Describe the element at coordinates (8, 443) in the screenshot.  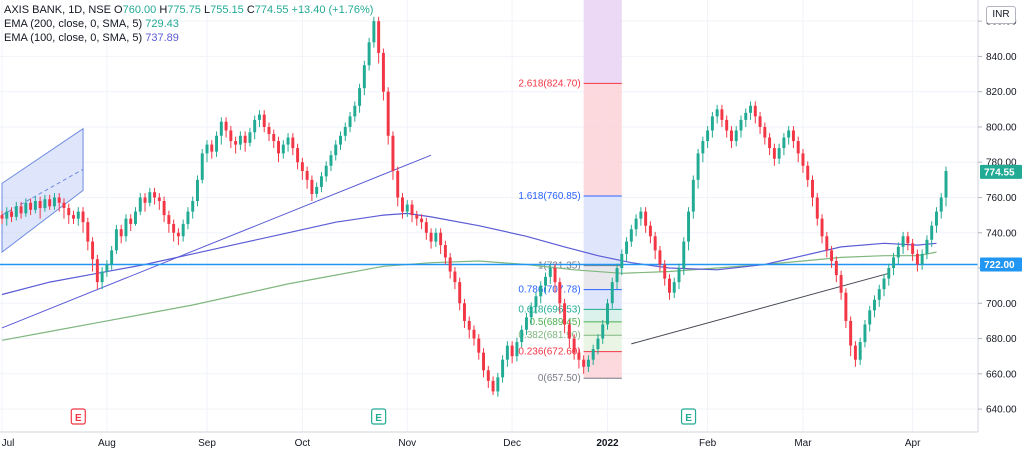
I see `x-tick-label: Jul` at that location.